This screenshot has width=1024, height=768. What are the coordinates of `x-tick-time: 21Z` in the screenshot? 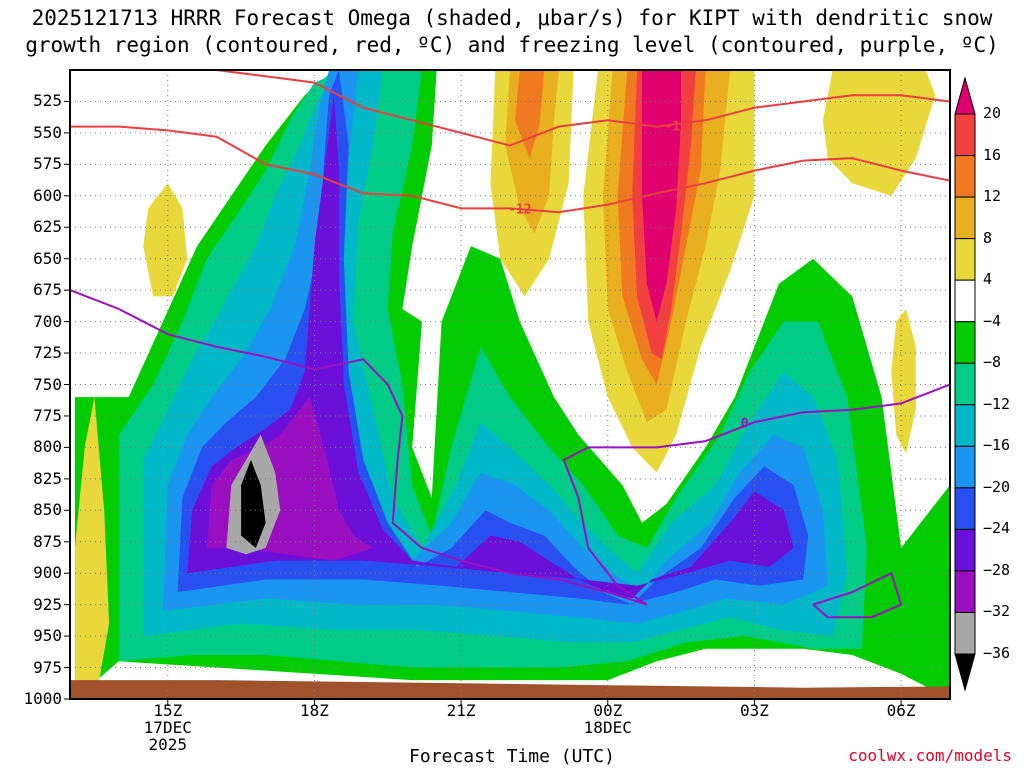 It's located at (461, 710).